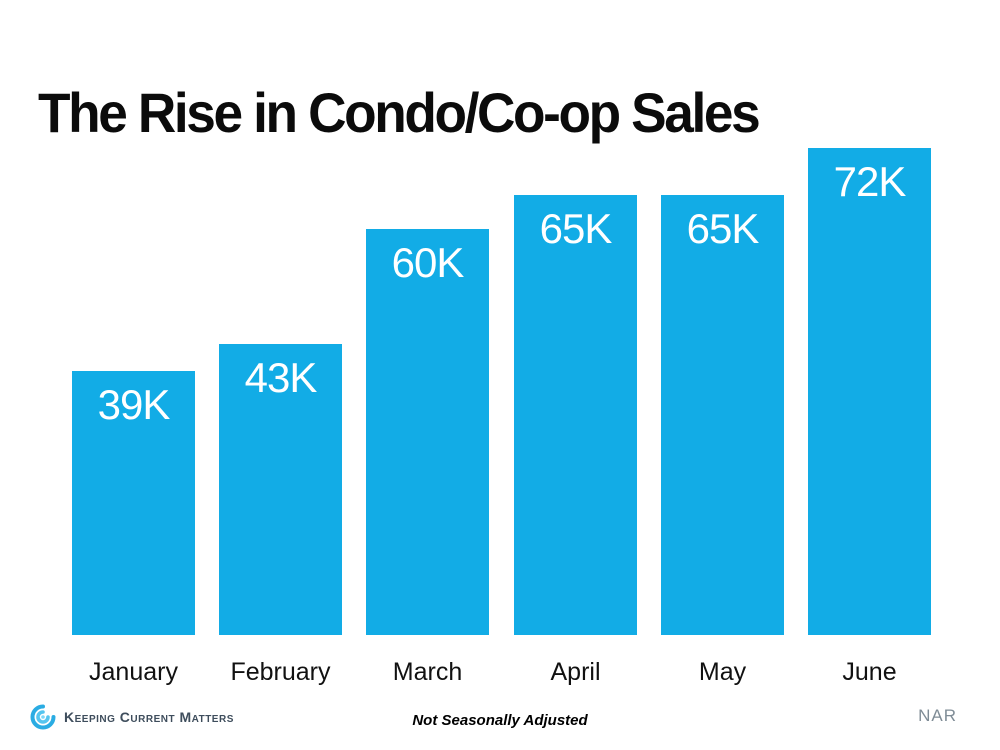 This screenshot has width=1000, height=750. I want to click on bar-february: 43K, so click(280, 489).